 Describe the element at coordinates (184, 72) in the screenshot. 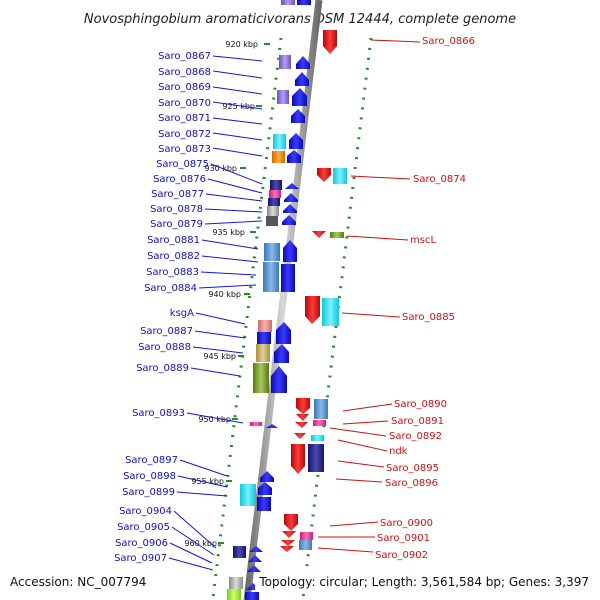

I see `gene-label: Saro_0868` at that location.